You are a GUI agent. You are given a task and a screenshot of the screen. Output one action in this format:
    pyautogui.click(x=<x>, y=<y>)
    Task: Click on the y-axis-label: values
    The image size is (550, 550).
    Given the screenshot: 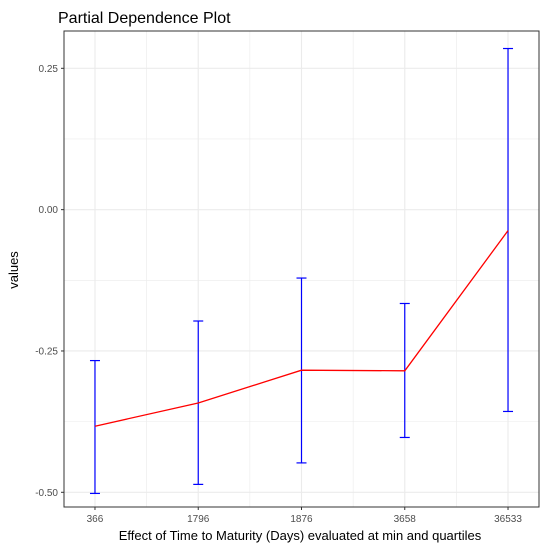 What is the action you would take?
    pyautogui.click(x=13, y=270)
    